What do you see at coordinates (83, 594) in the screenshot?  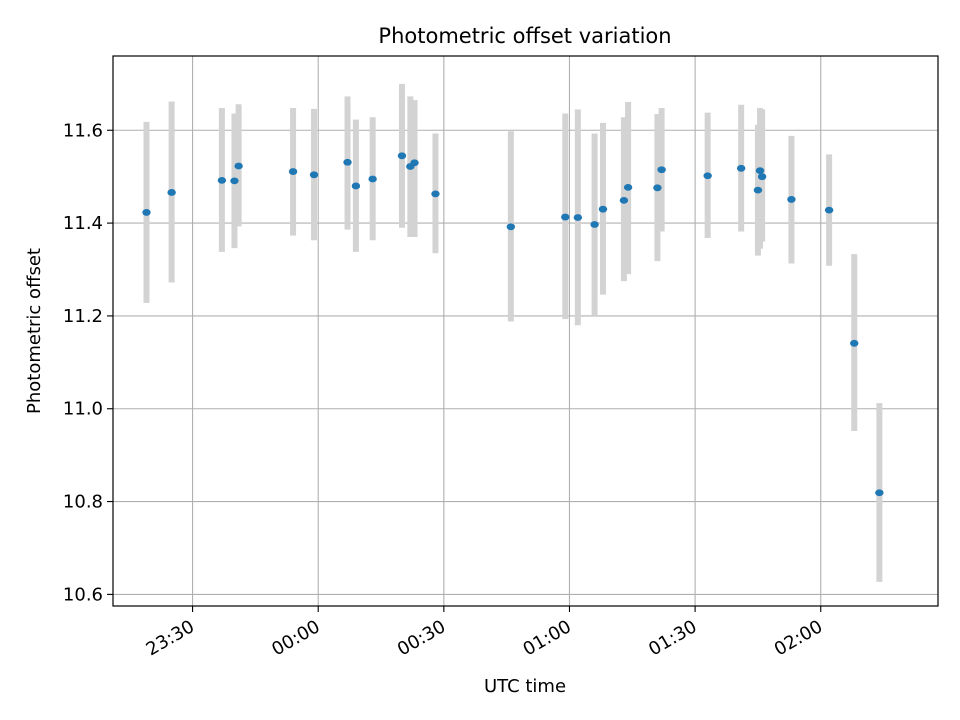 I see `y-tick-label: 10.6` at bounding box center [83, 594].